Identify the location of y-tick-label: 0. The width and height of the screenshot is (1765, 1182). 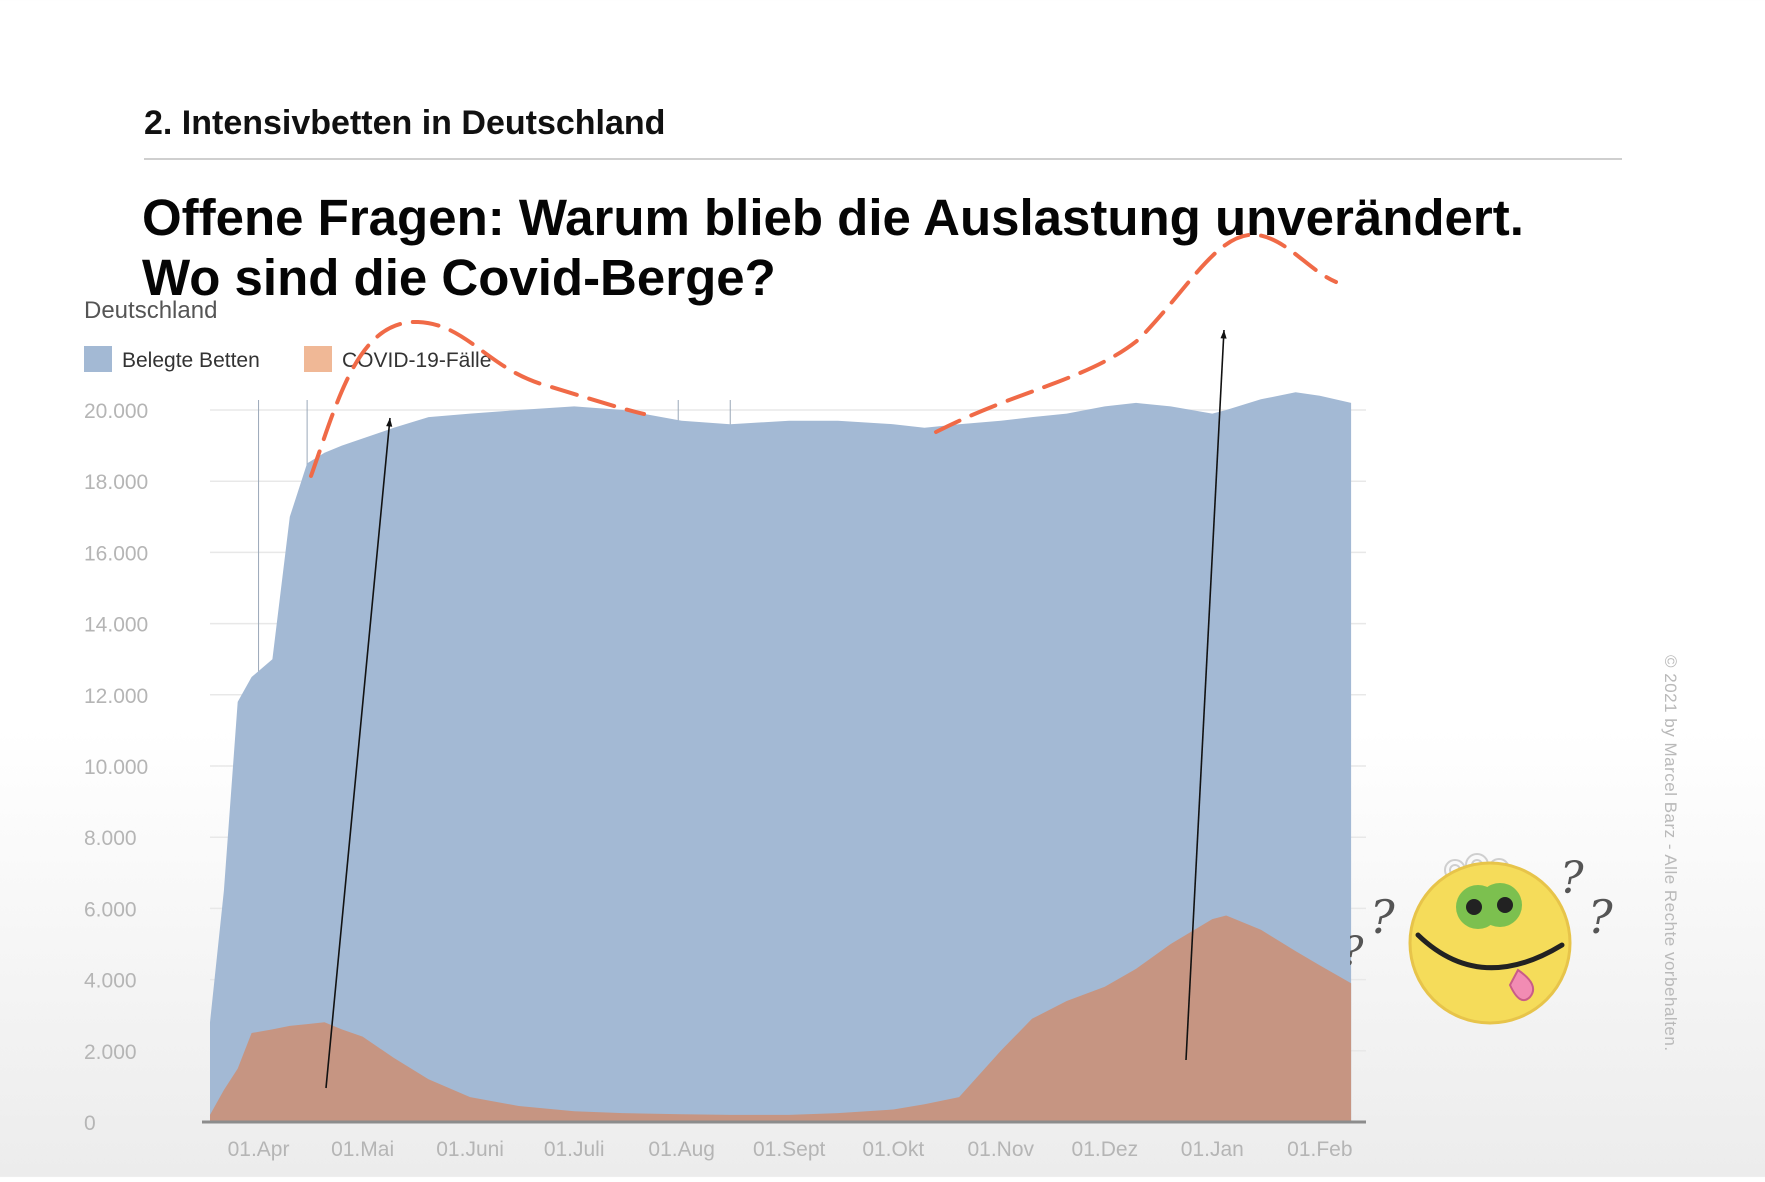
(90, 1123).